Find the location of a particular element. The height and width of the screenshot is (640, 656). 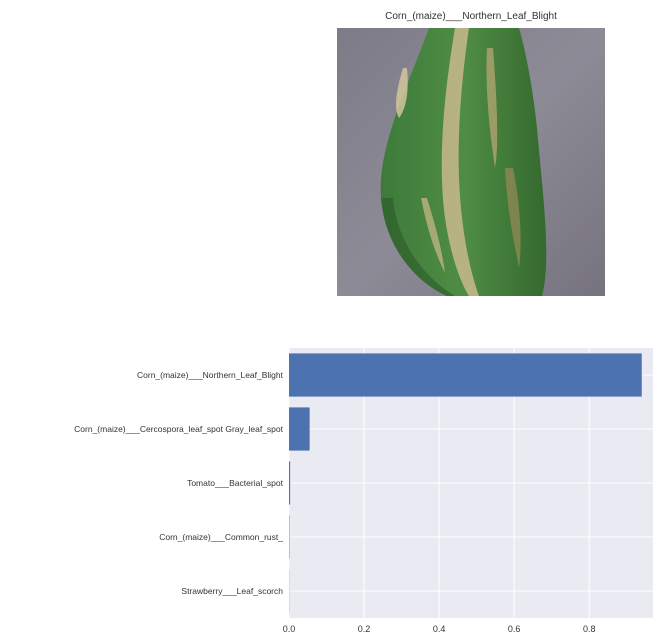

x-tick-label: 0.8 is located at coordinates (589, 629).